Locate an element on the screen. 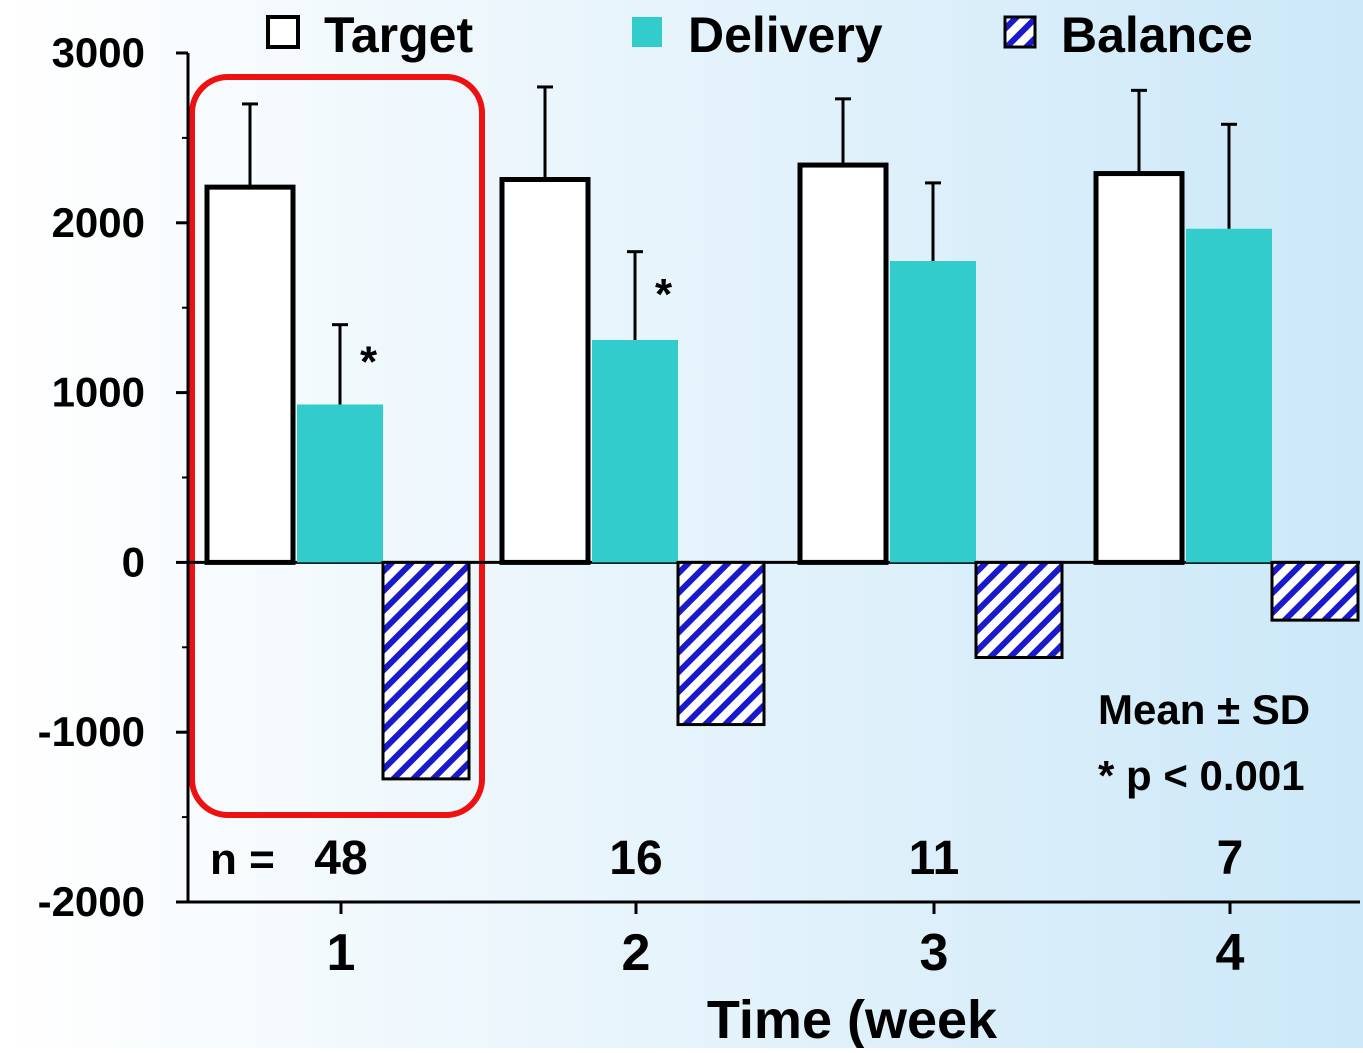 The image size is (1363, 1053). x-tick-label: 2 is located at coordinates (636, 953).